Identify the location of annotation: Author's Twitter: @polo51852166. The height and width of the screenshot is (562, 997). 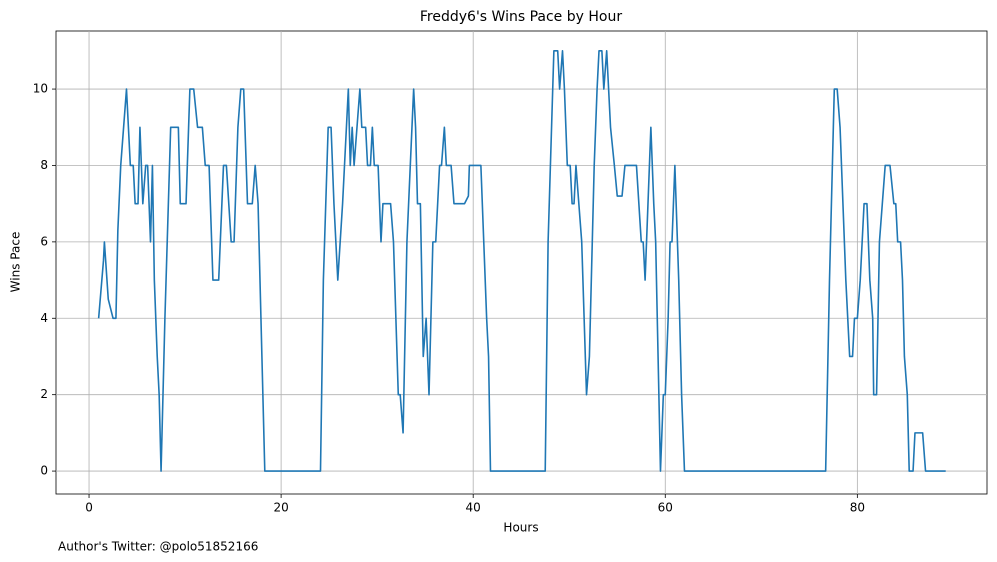
(158, 547).